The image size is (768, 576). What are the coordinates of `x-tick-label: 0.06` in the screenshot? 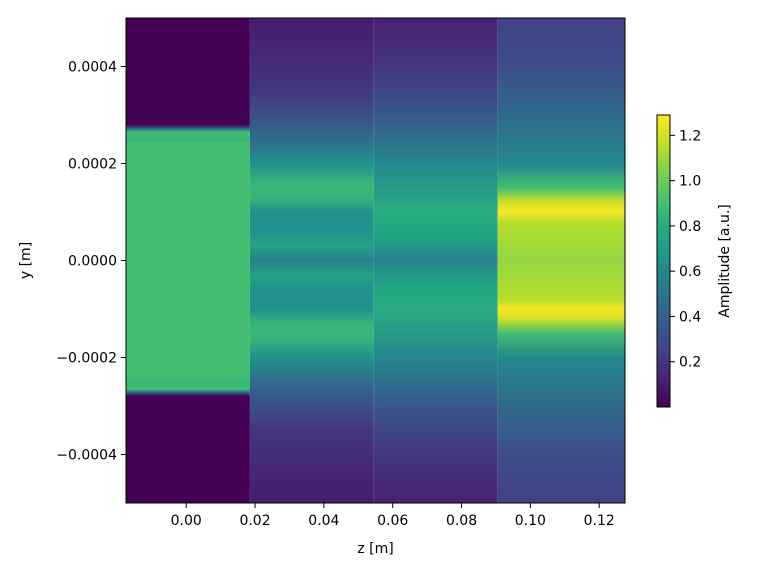 It's located at (392, 521).